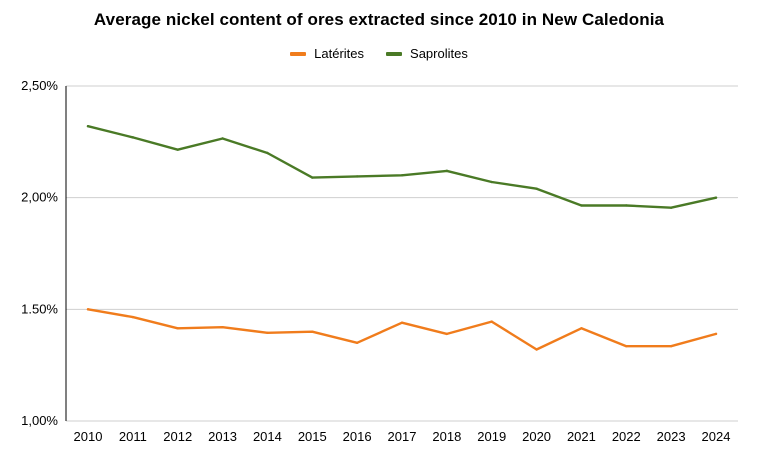  I want to click on y-tick-label: 2,00%, so click(39, 197).